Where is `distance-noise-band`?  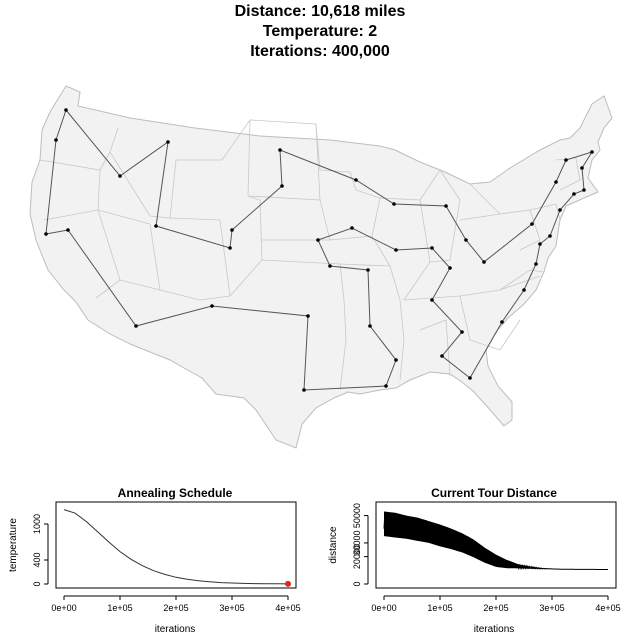 distance-noise-band is located at coordinates (496, 540).